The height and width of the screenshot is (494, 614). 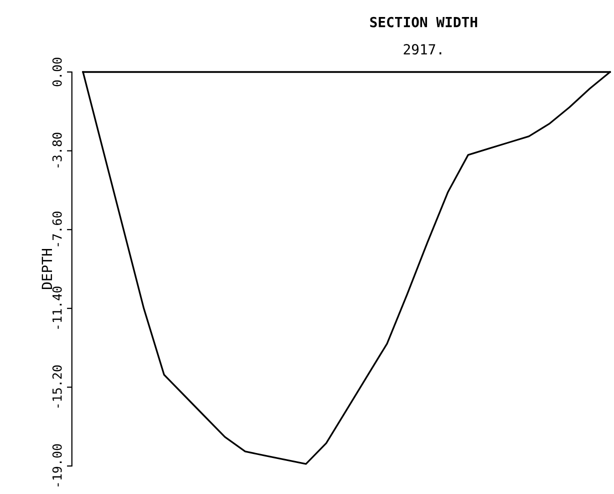 I want to click on y-tick-label: -3.80, so click(x=57, y=150).